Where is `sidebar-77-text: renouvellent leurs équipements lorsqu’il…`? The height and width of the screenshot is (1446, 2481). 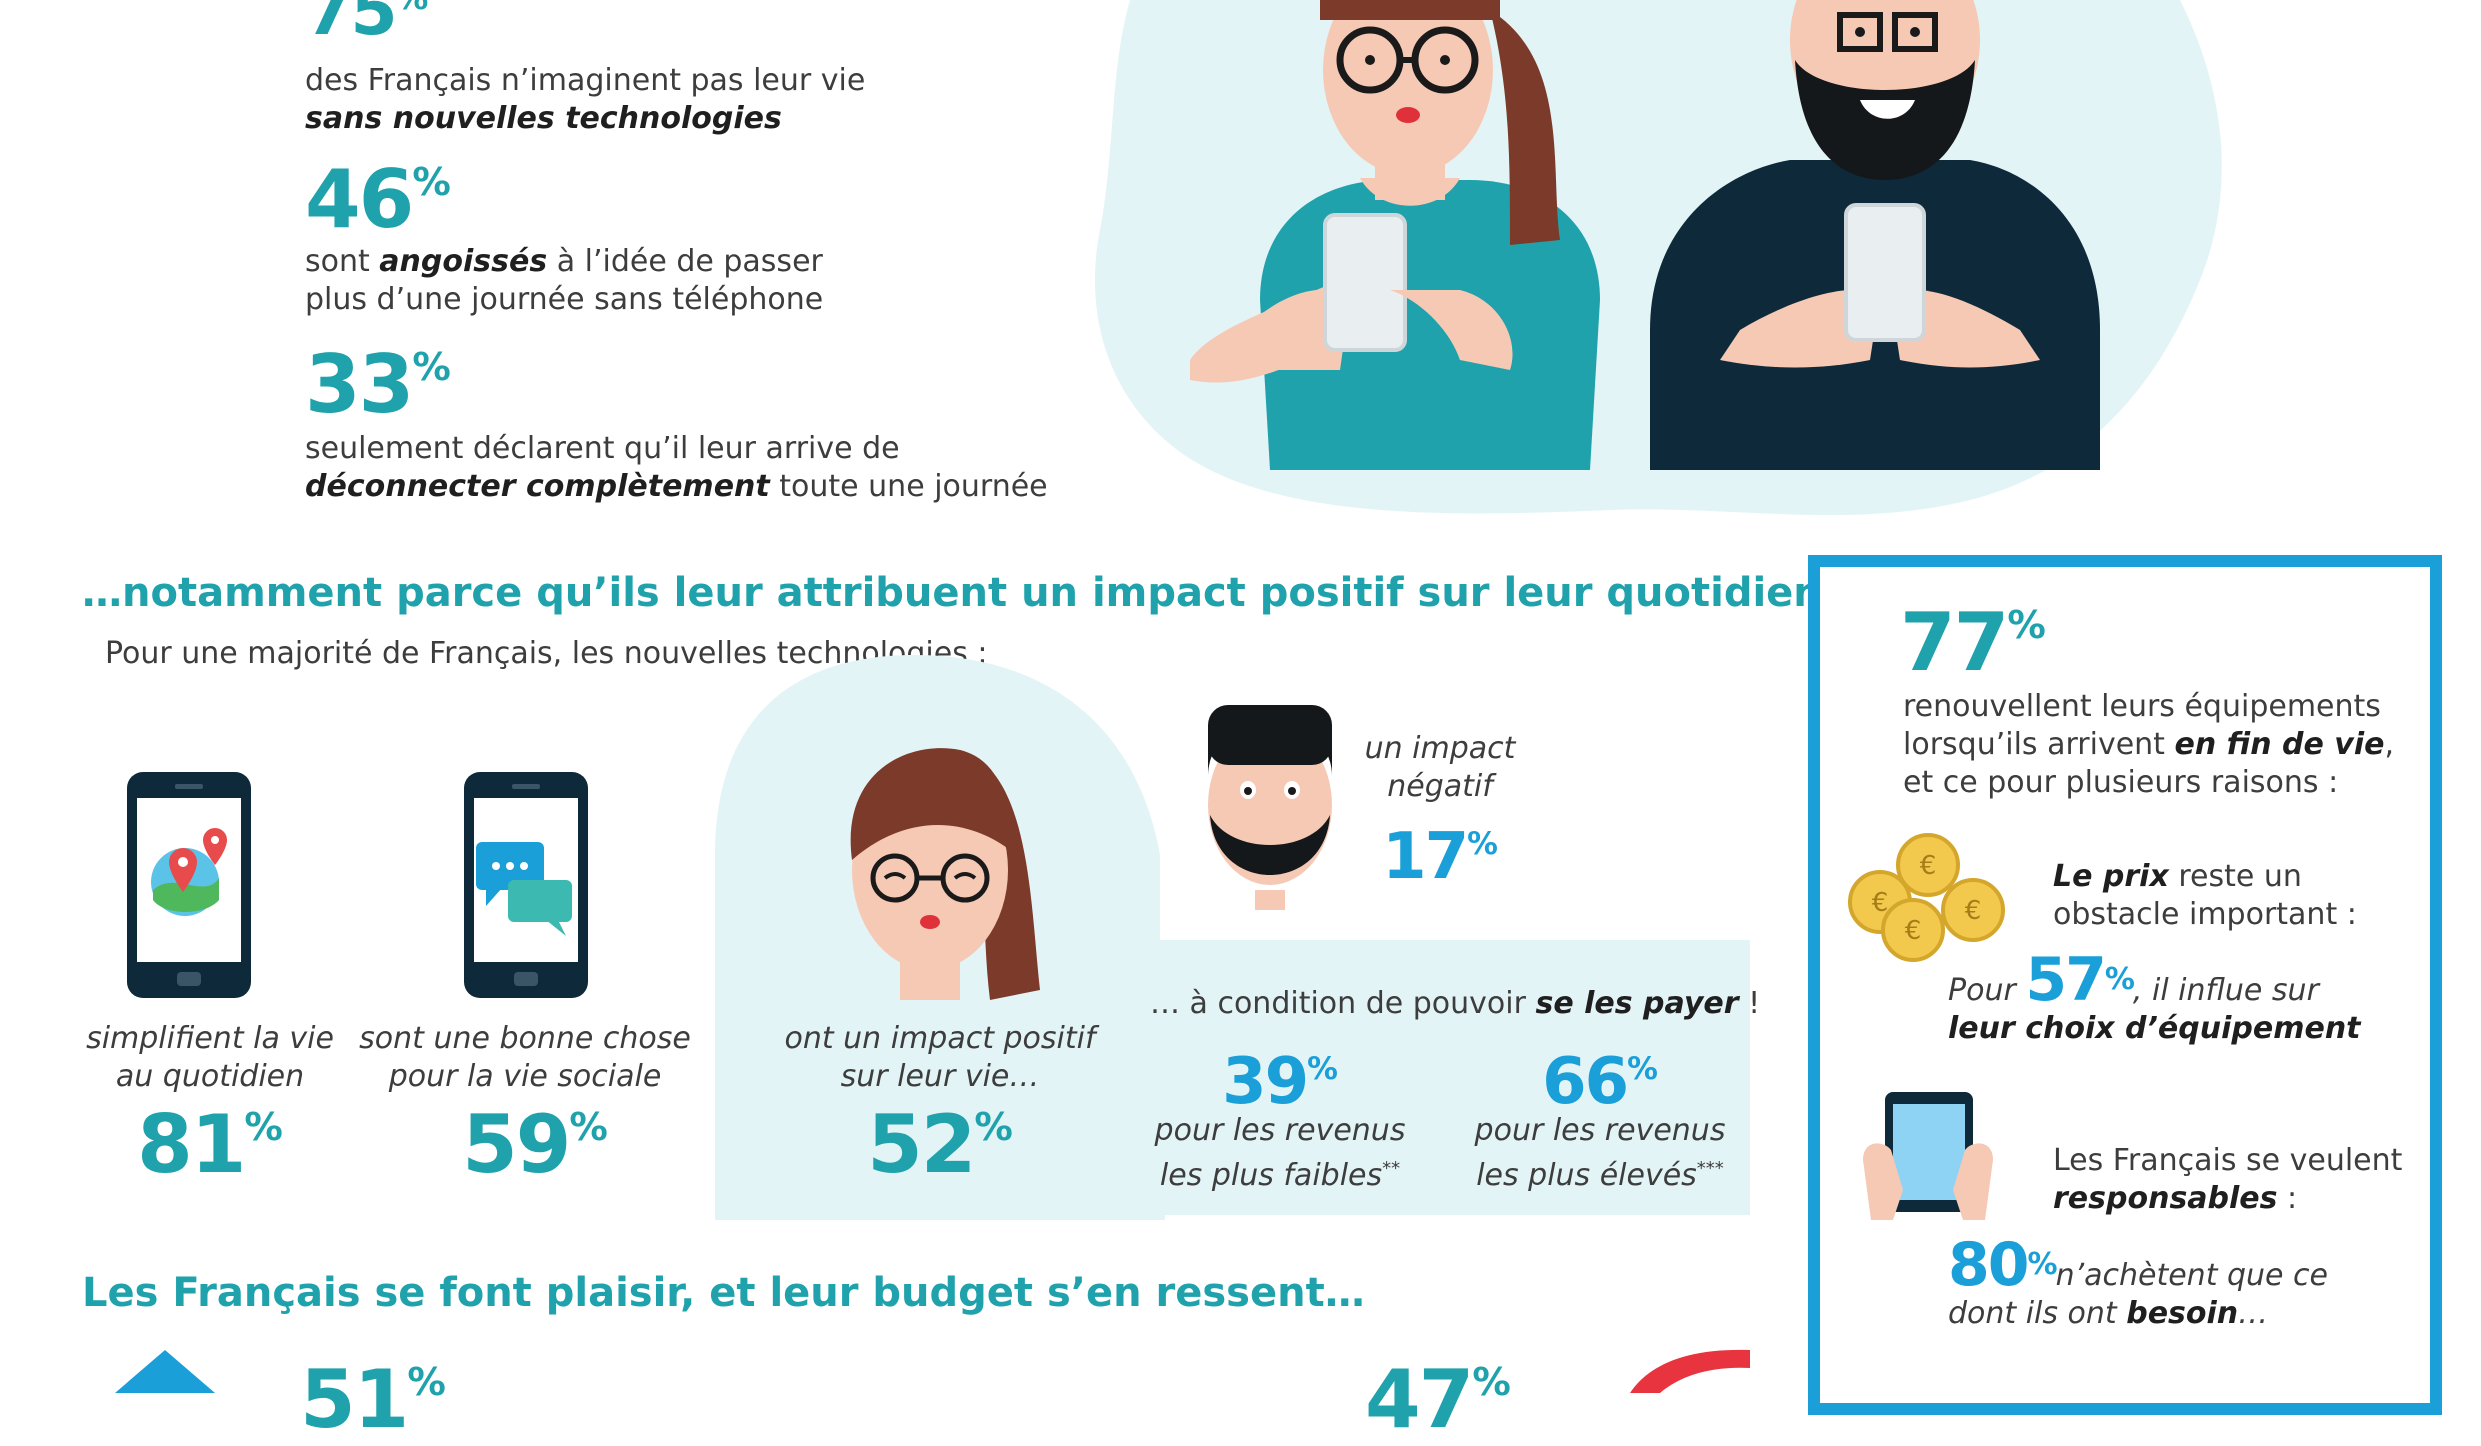
sidebar-77-text: renouvellent leurs équipements lorsqu’il… is located at coordinates (2149, 744).